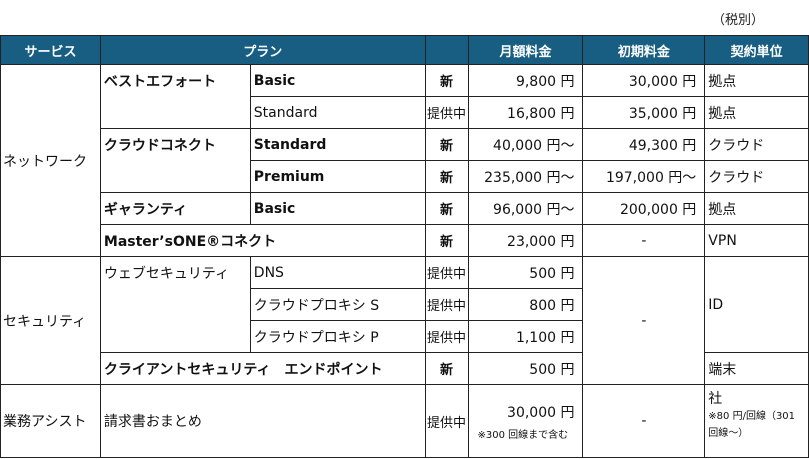  I want to click on plan-name: ベストエフォート, so click(175, 96).